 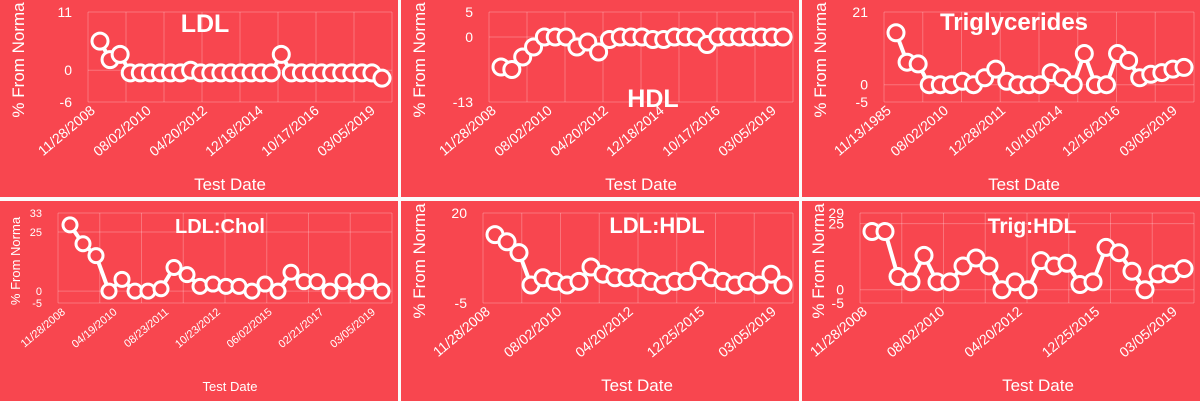 What do you see at coordinates (66, 102) in the screenshot?
I see `y-tick-label: -6` at bounding box center [66, 102].